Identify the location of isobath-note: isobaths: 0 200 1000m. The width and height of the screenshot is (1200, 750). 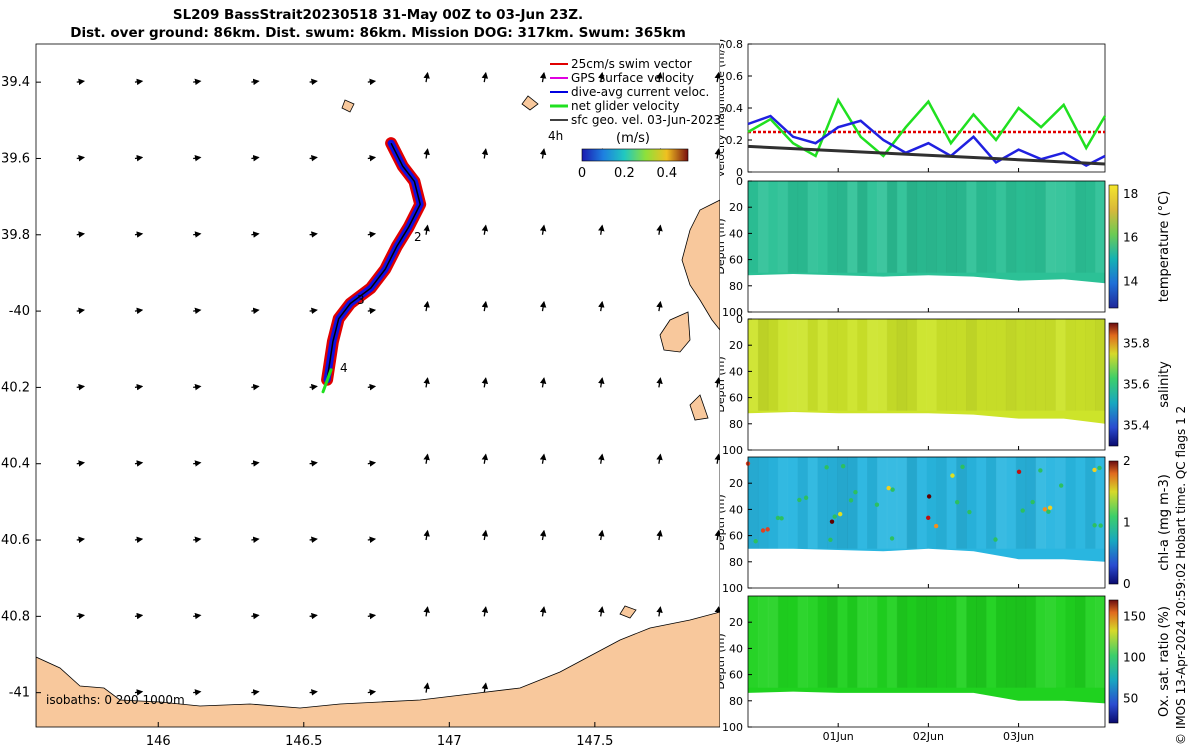
(115, 700).